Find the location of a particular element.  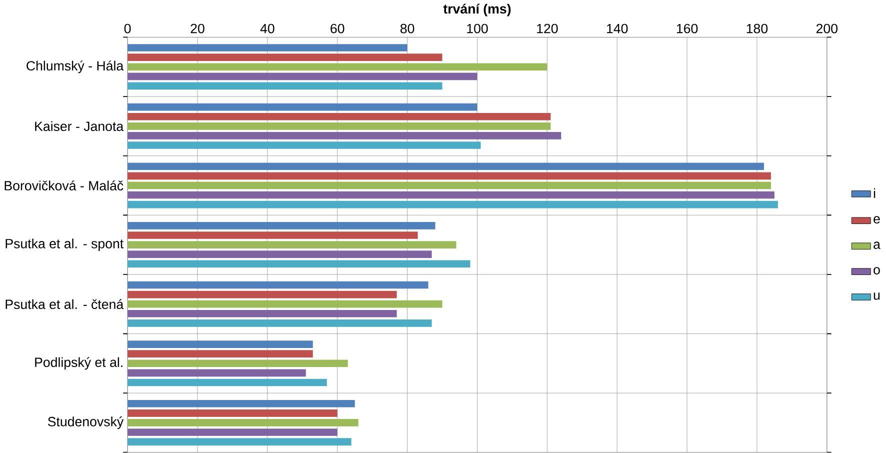

y-tick-label: Borovičková - Maláč is located at coordinates (64, 185).